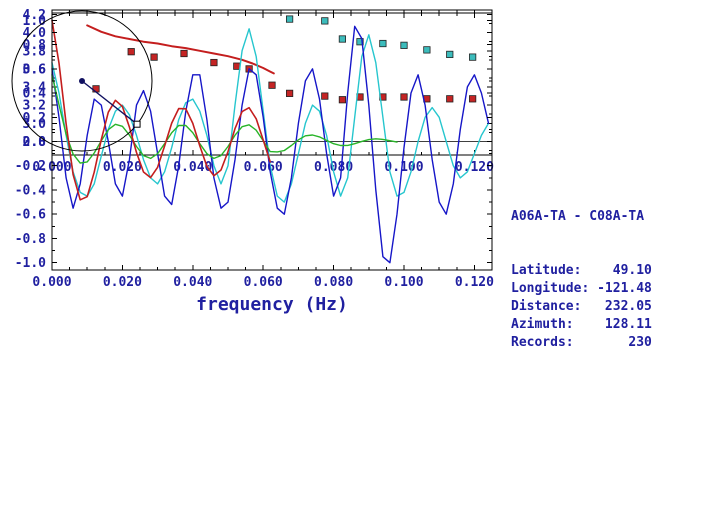 This screenshot has width=703, height=519. Describe the element at coordinates (122, 282) in the screenshot. I see `x-tick-label: 0.020` at that location.